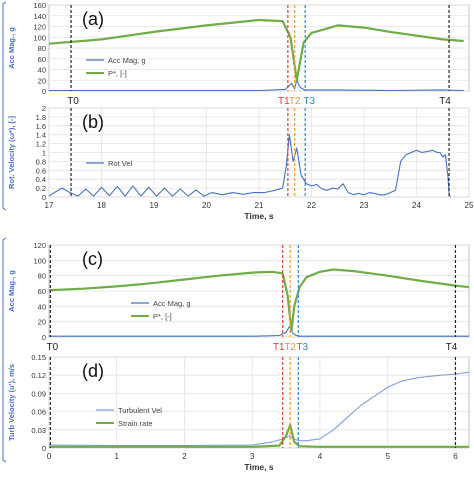 The height and width of the screenshot is (479, 474). What do you see at coordinates (259, 101) in the screenshot?
I see `time-markers-a: T0 T1 T2 T3 T4` at bounding box center [259, 101].